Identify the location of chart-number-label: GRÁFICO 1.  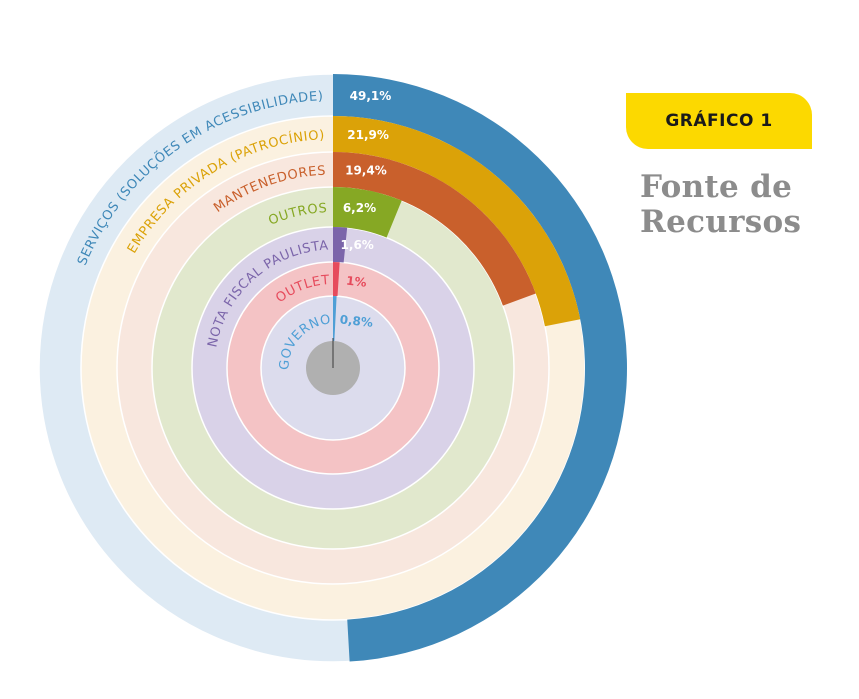
(719, 121).